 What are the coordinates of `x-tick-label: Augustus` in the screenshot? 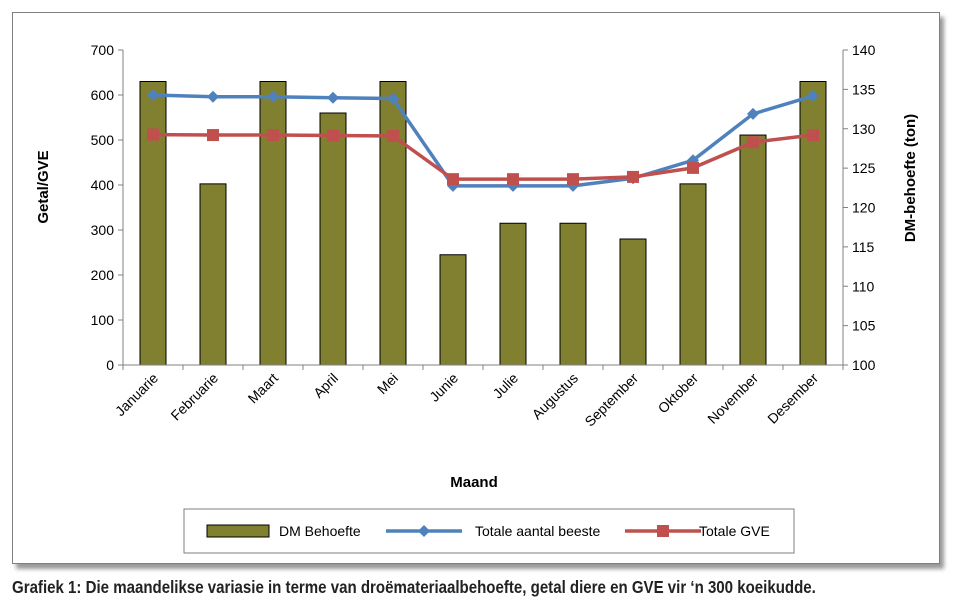 It's located at (555, 396).